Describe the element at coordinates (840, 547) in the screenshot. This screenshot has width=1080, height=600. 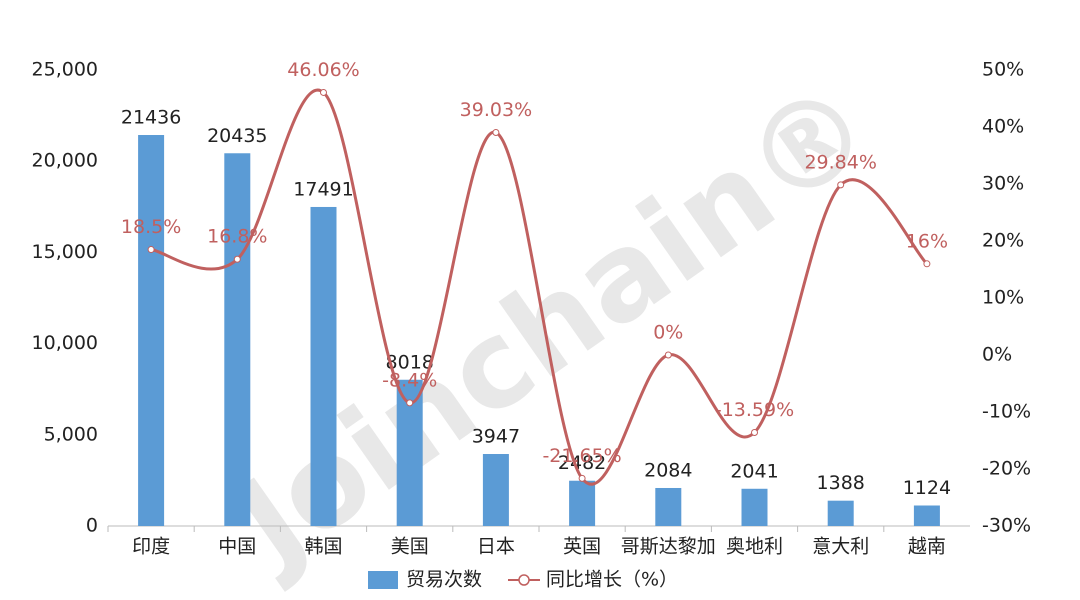
I see `x-tick-label: 意大利` at that location.